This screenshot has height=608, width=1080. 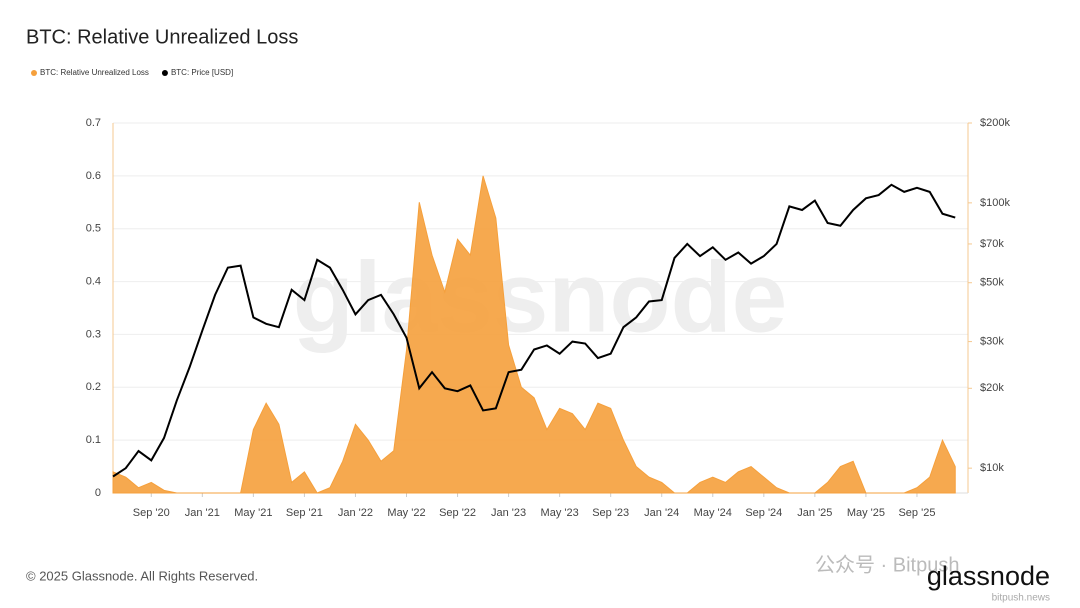 What do you see at coordinates (661, 513) in the screenshot?
I see `x-tick-label: Jan '24` at bounding box center [661, 513].